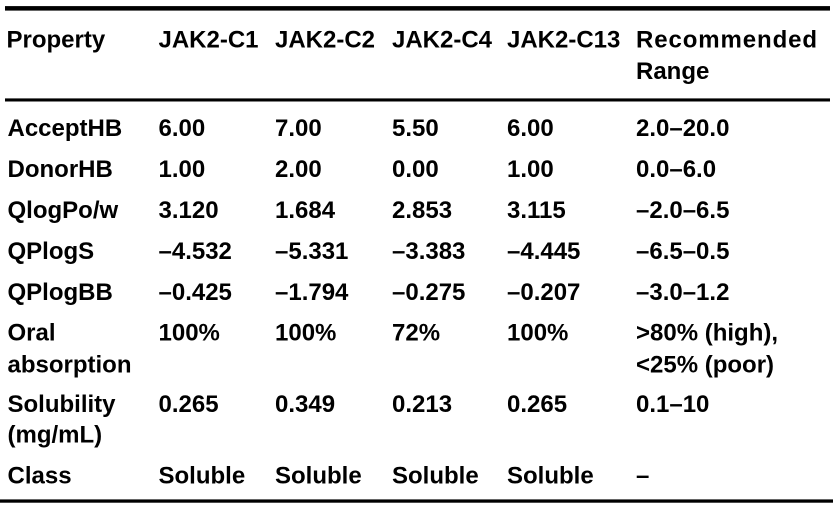  Describe the element at coordinates (298, 169) in the screenshot. I see `svg-text: 2.00` at that location.